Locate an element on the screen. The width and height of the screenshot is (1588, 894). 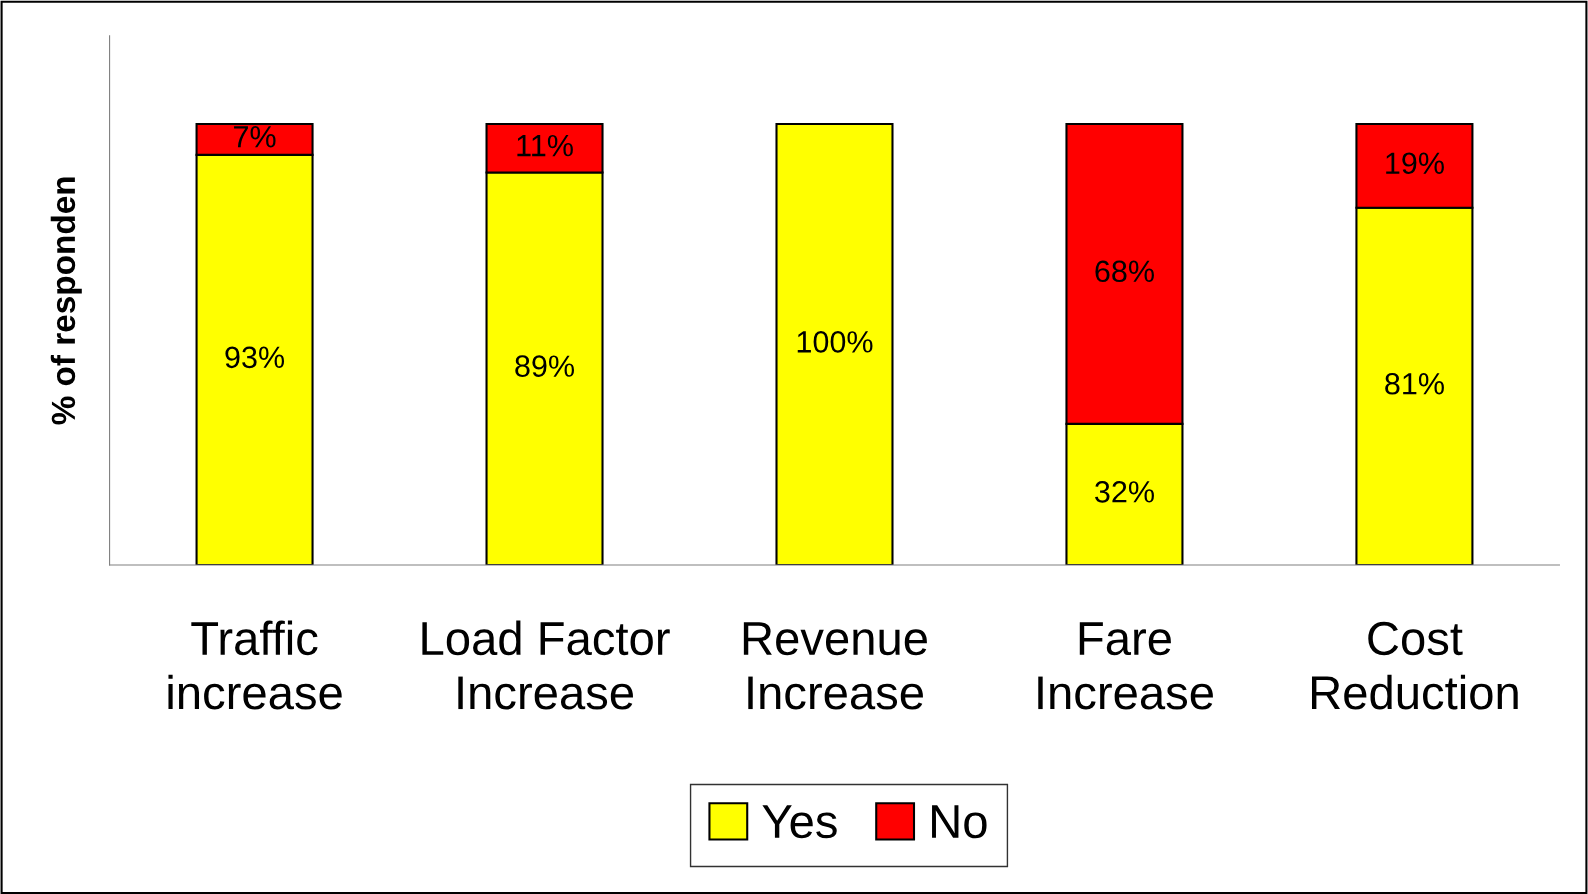
x-tick-label: Load Factor Increase is located at coordinates (546, 665).